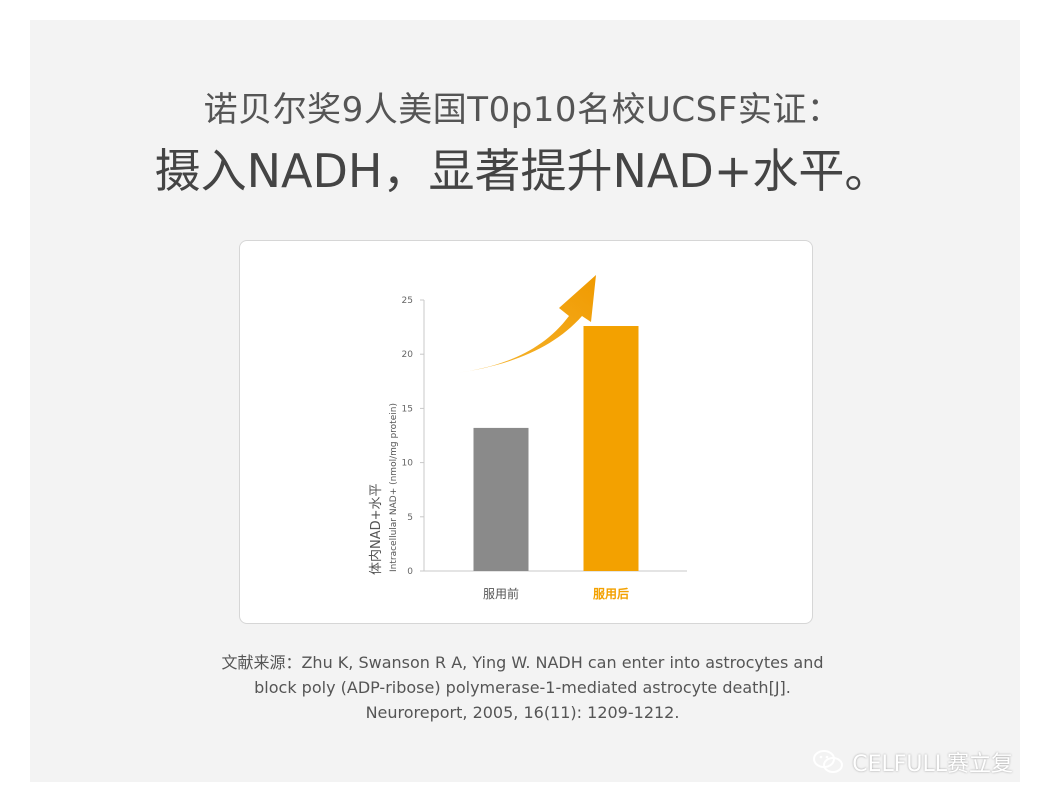 The width and height of the screenshot is (1045, 808). What do you see at coordinates (522, 110) in the screenshot?
I see `page-subtitle: 诺贝尔奖9人美国T0p10名校UCSF实证：` at bounding box center [522, 110].